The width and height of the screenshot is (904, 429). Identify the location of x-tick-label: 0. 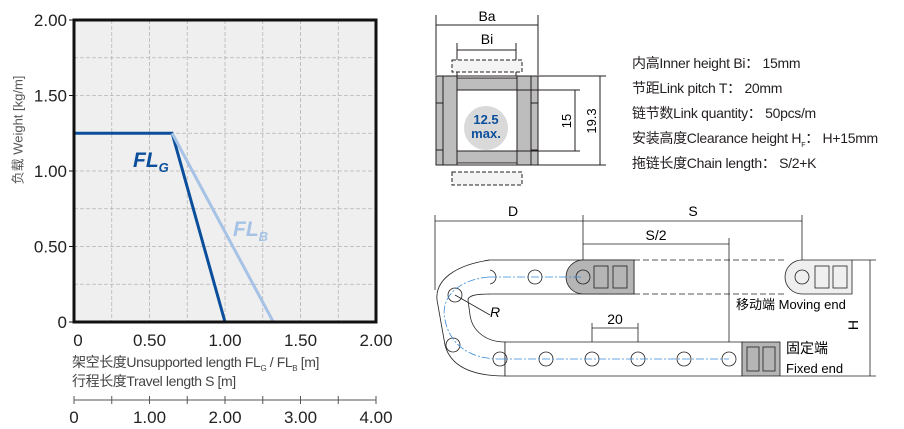
(77, 340).